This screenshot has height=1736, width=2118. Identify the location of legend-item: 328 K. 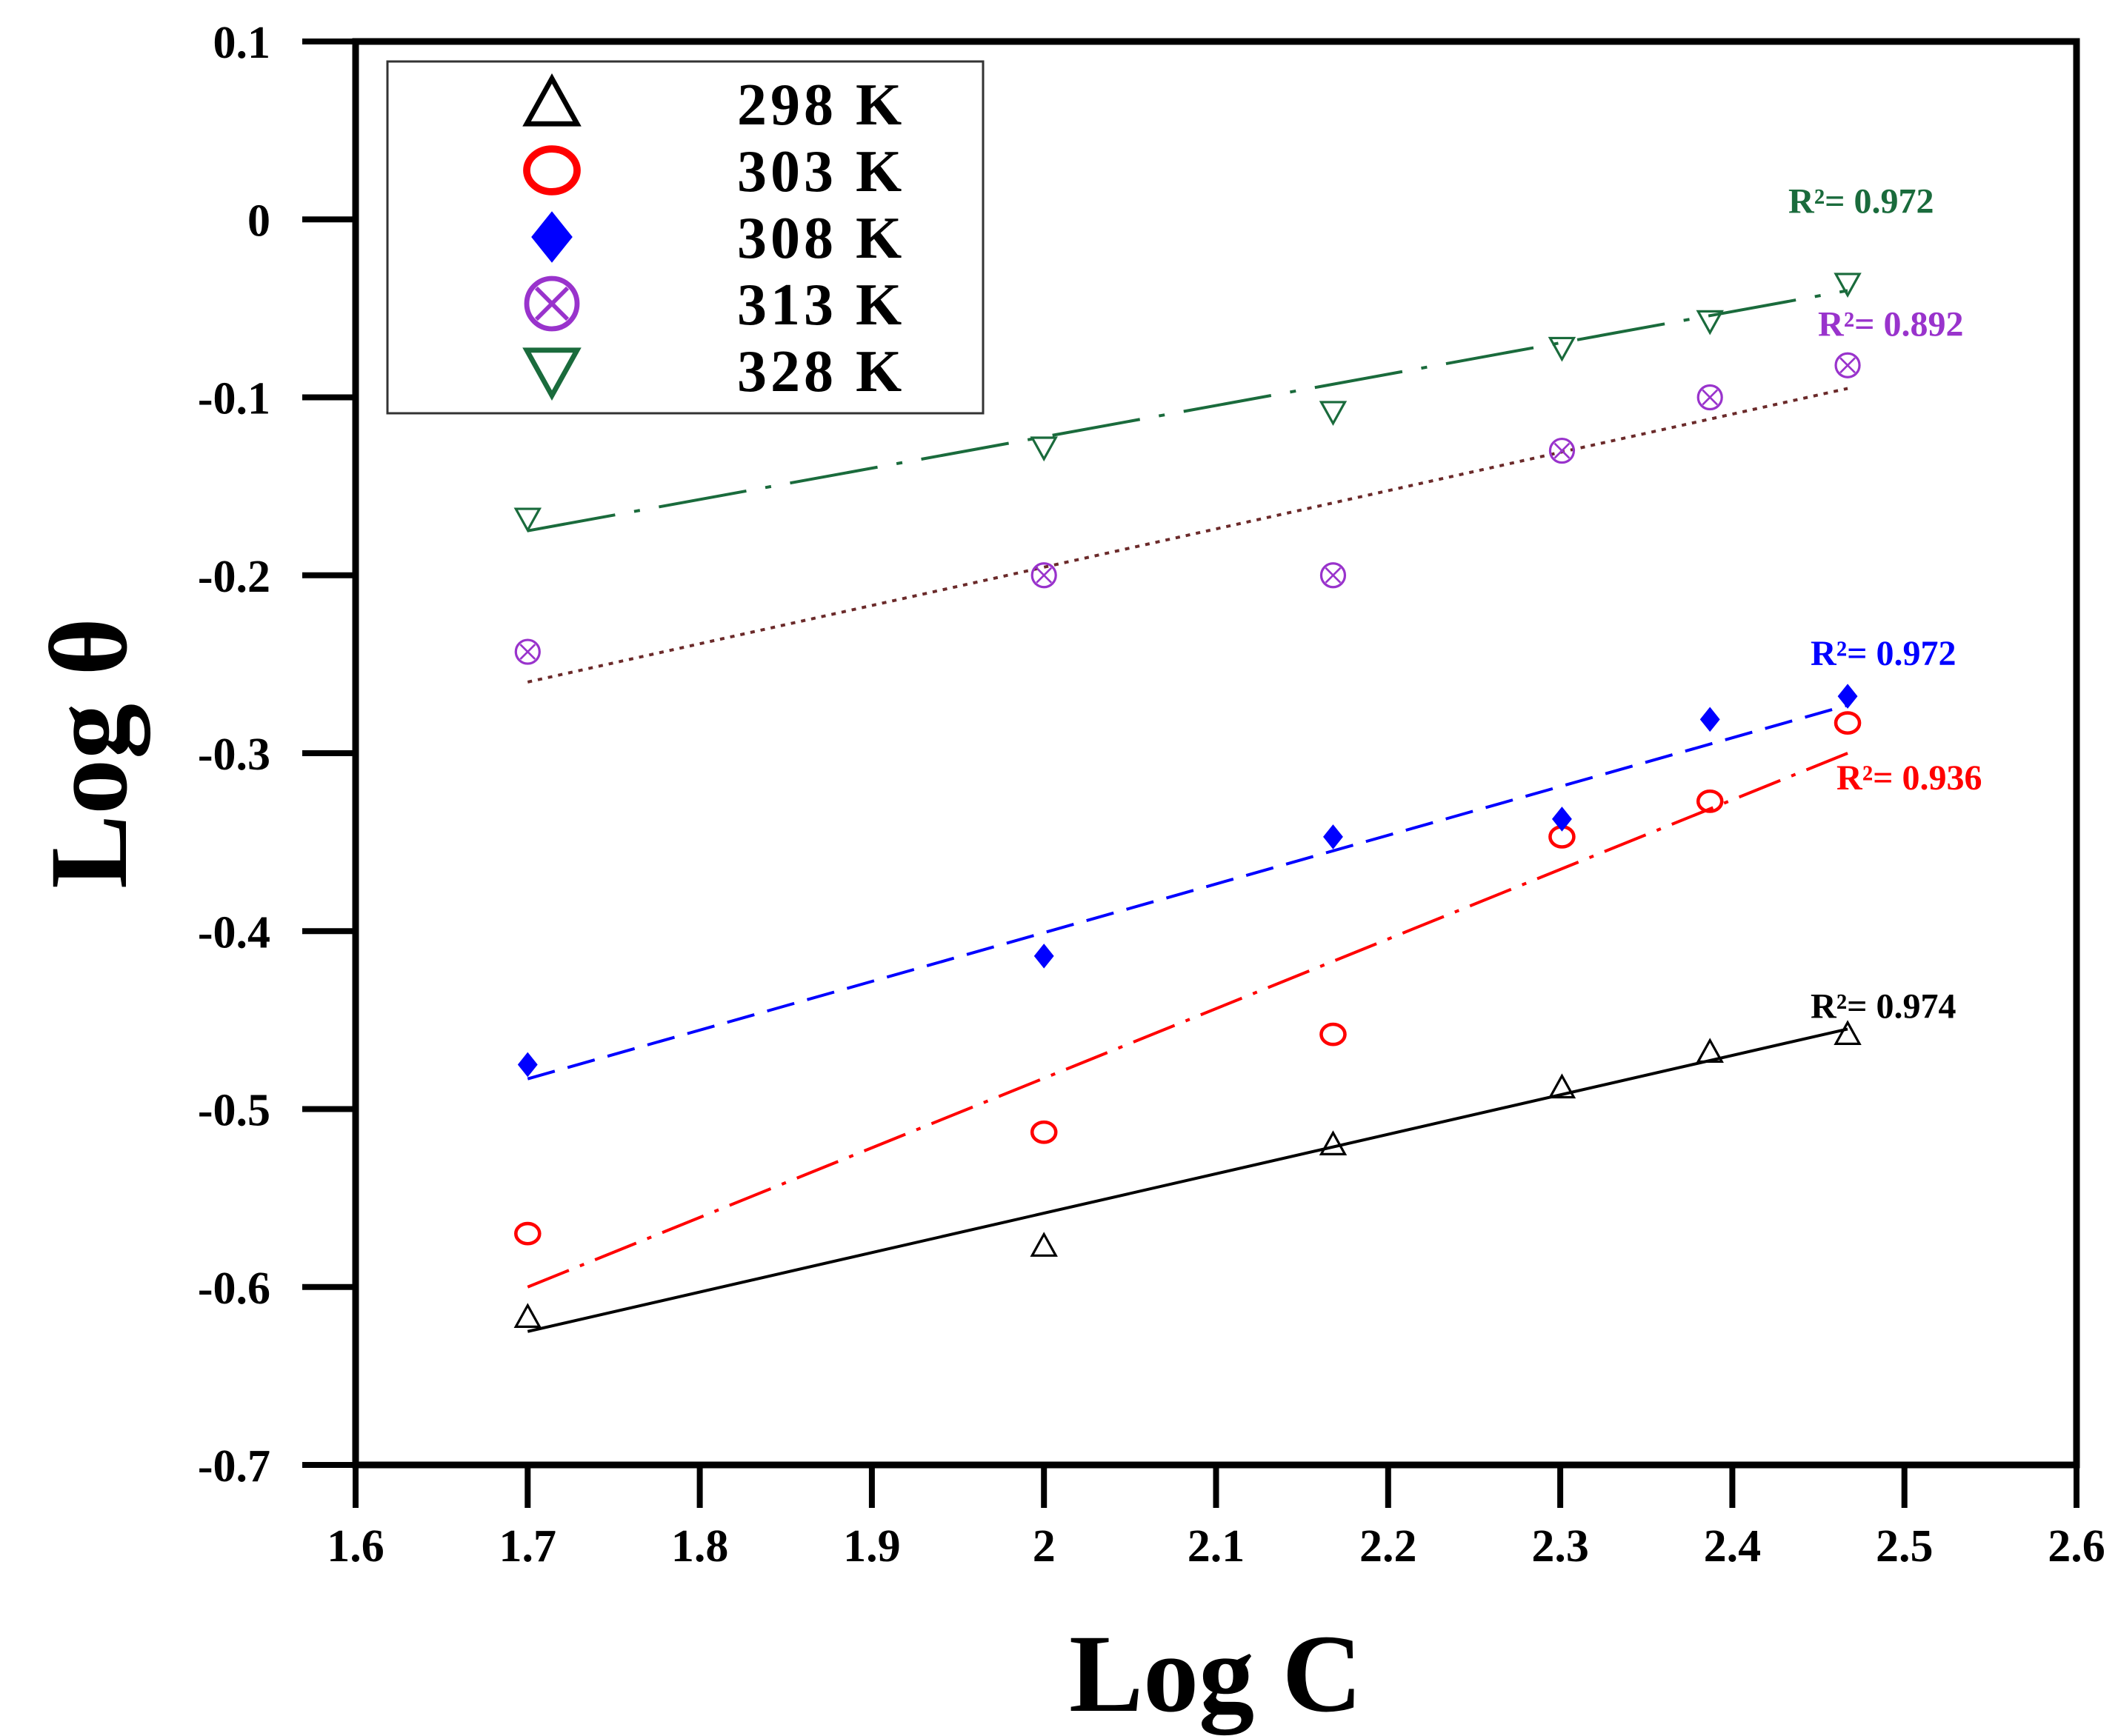
(713, 371).